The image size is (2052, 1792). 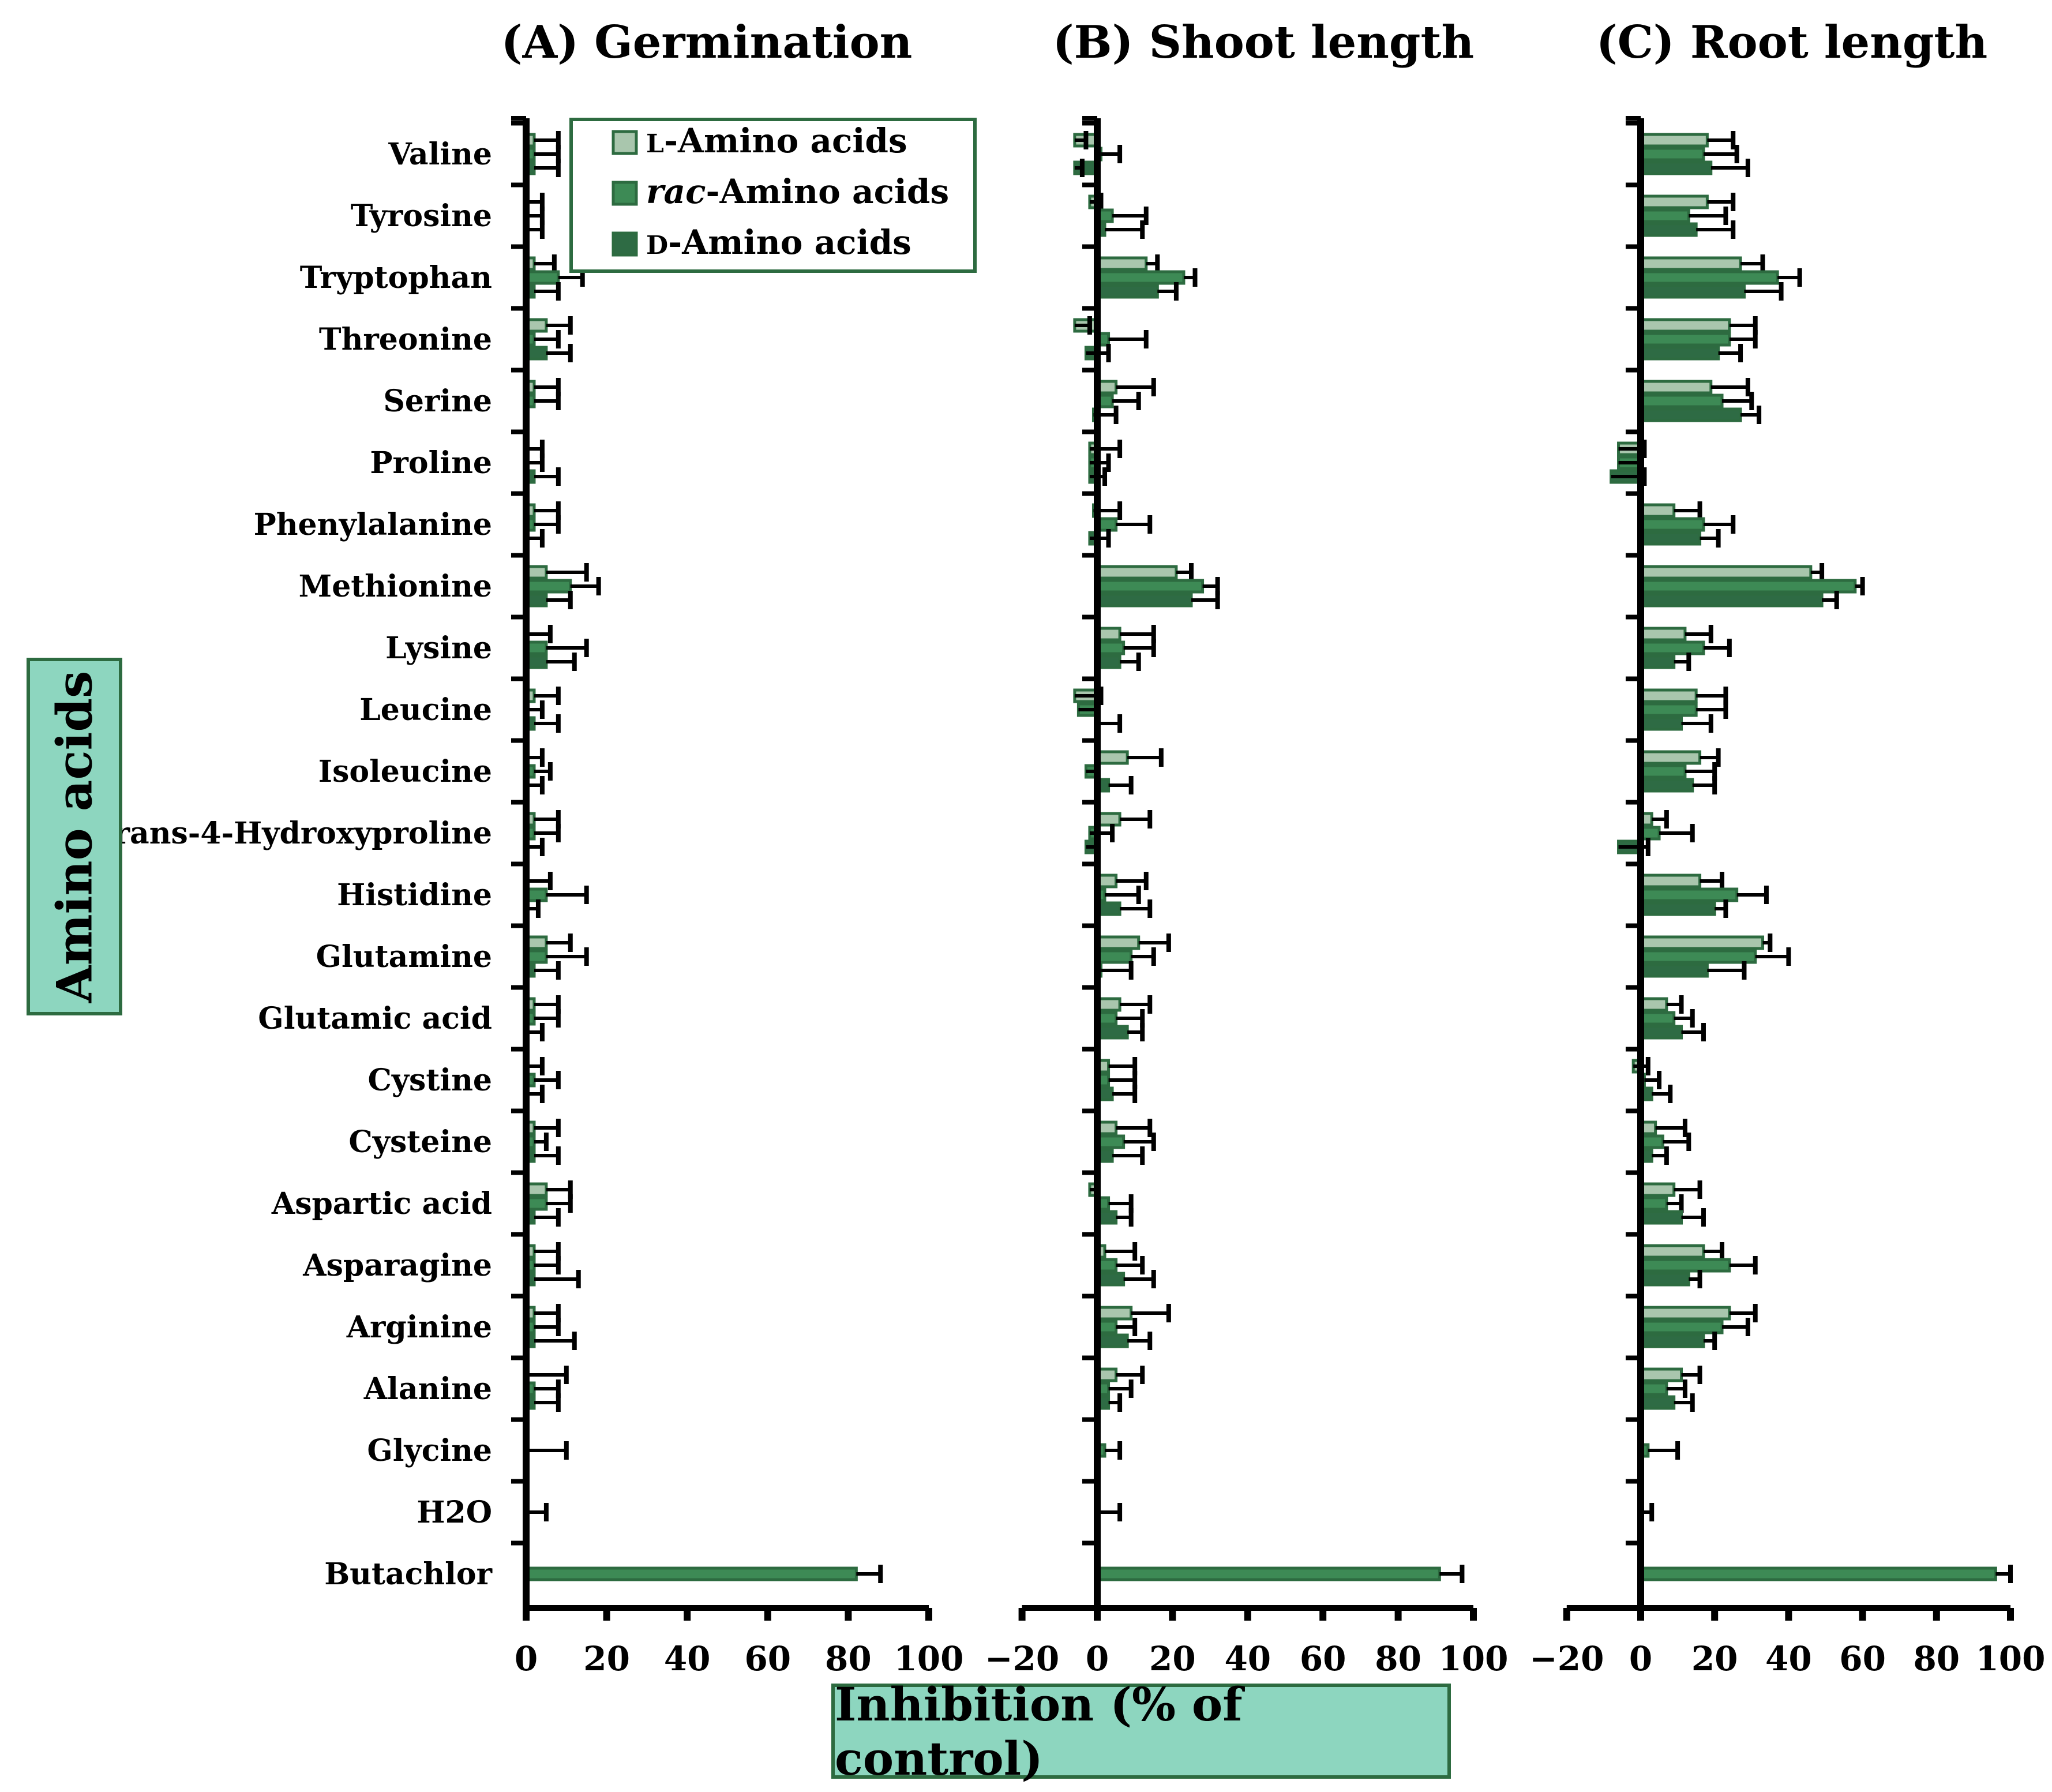 What do you see at coordinates (414, 895) in the screenshot?
I see `category-label: Histidine` at bounding box center [414, 895].